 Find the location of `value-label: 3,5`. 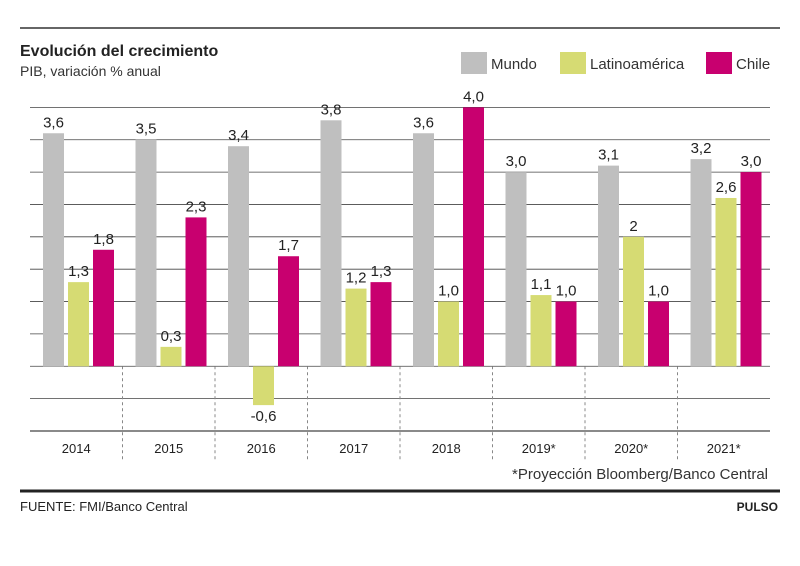

value-label: 3,5 is located at coordinates (146, 129).